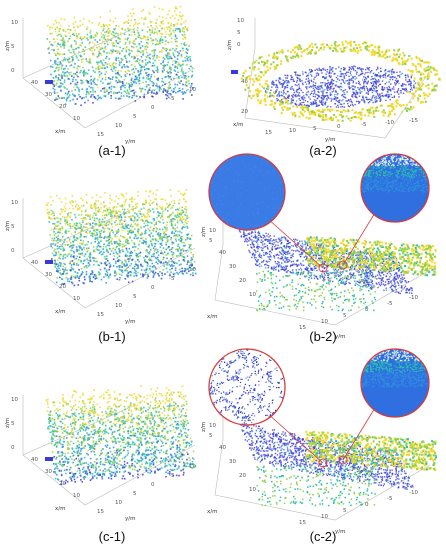 This screenshot has width=446, height=550. Describe the element at coordinates (413, 121) in the screenshot. I see `y-tick-label: -15` at that location.